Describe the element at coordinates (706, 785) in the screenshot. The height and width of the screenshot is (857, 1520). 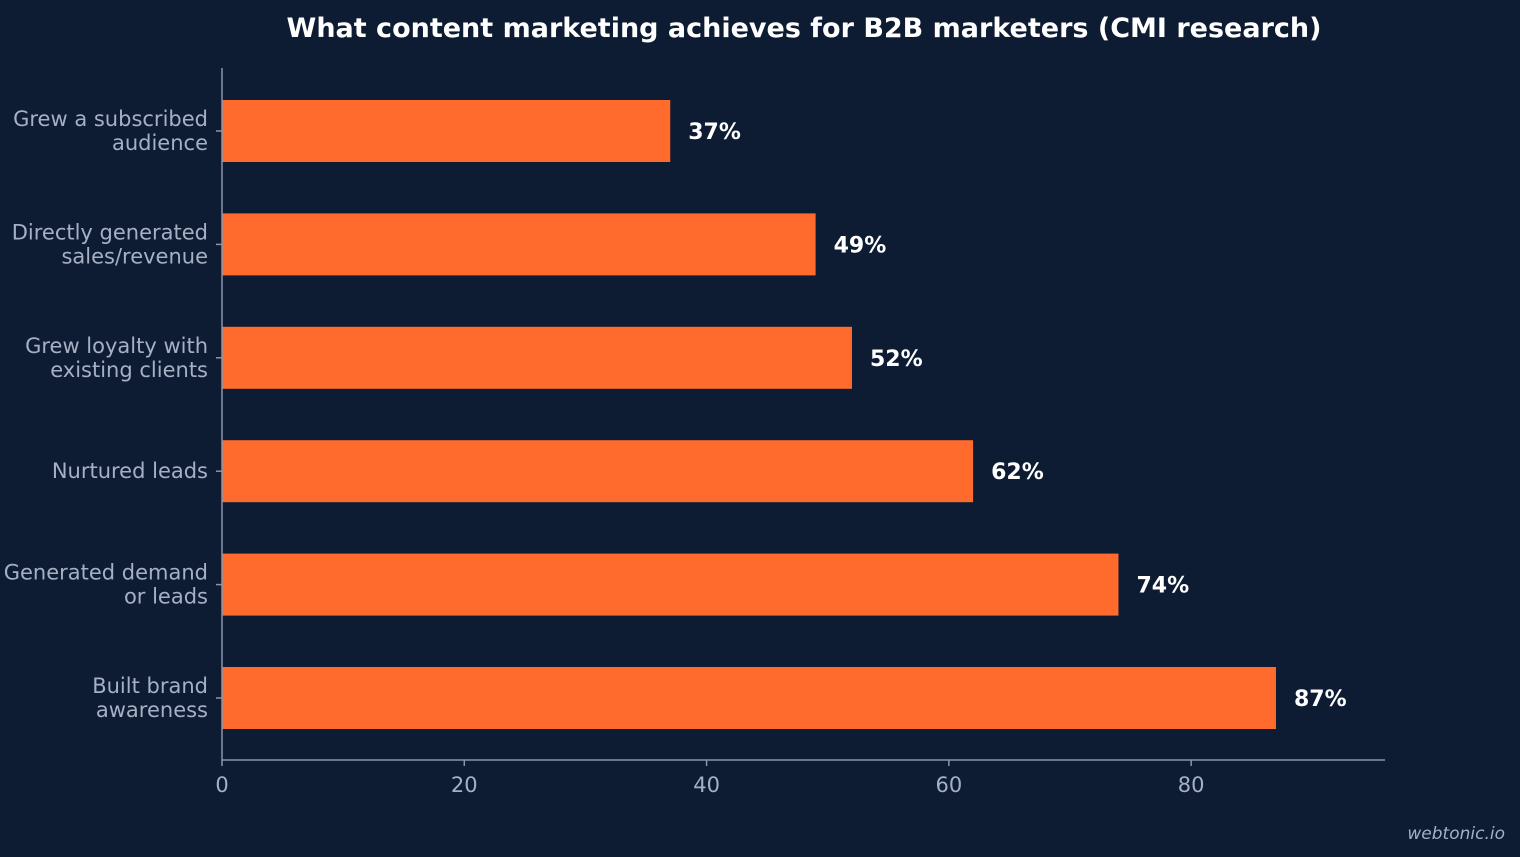
I see `x-tick-label: 40` at that location.